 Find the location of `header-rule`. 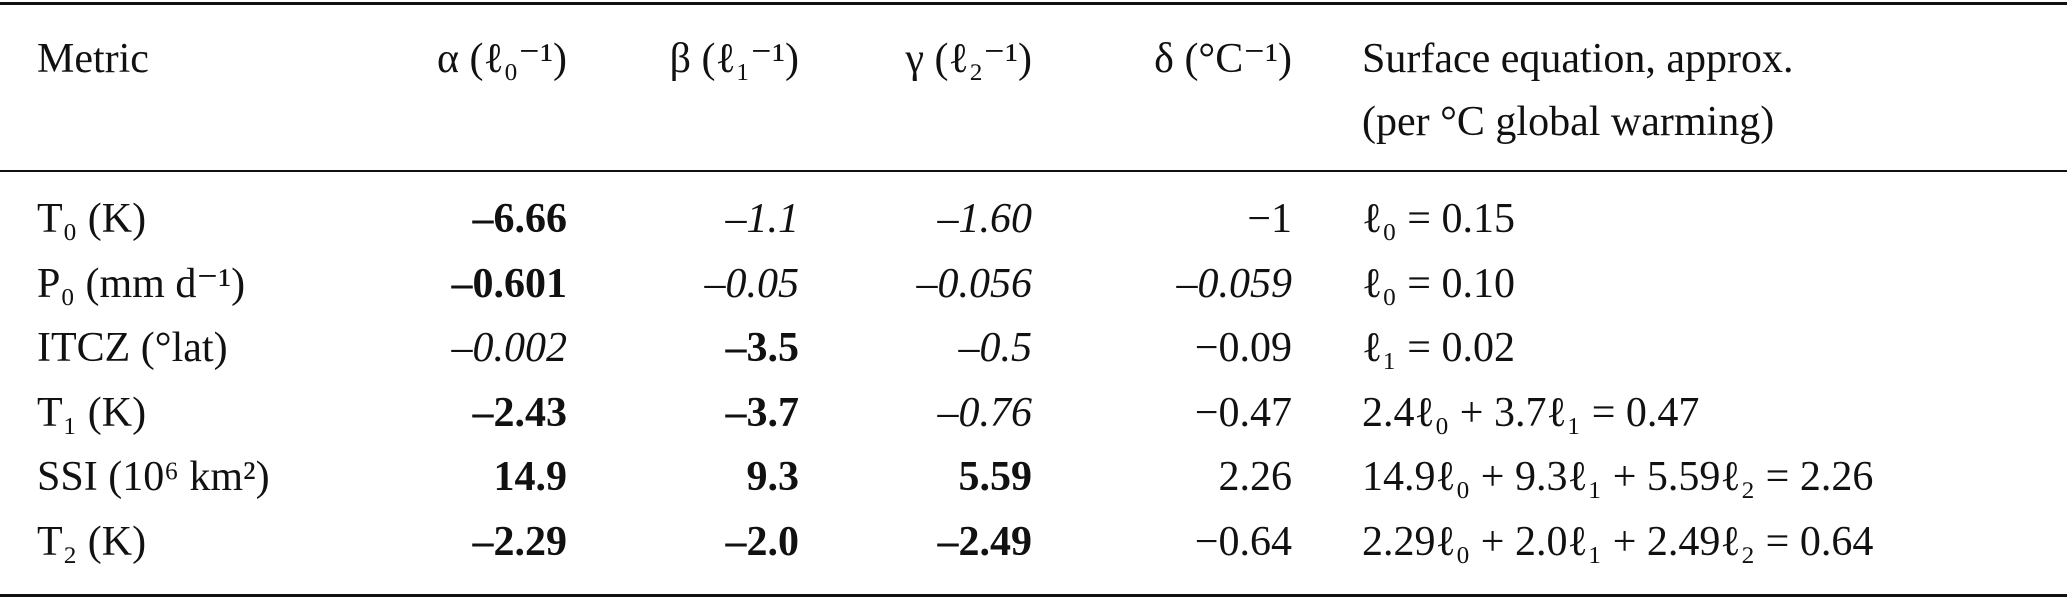

header-rule is located at coordinates (1033, 171).